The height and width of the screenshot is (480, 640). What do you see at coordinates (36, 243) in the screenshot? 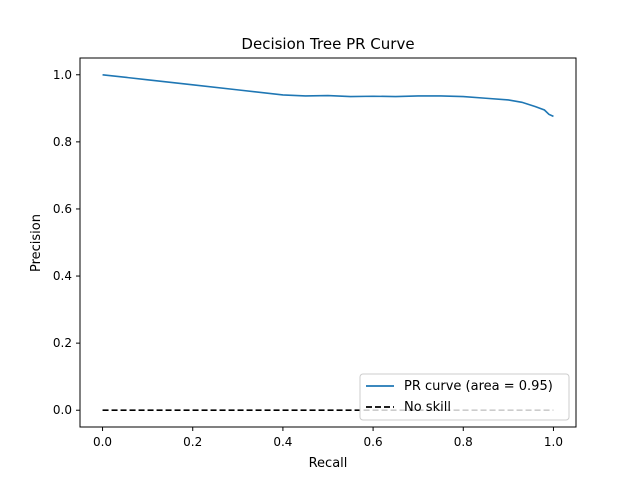
I see `y-axis-label: Precision` at bounding box center [36, 243].